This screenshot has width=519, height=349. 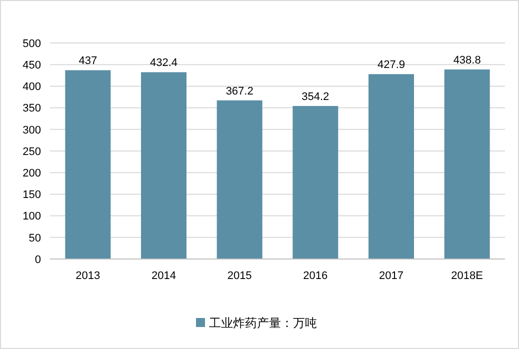 I want to click on data-label: 438.8, so click(x=467, y=60).